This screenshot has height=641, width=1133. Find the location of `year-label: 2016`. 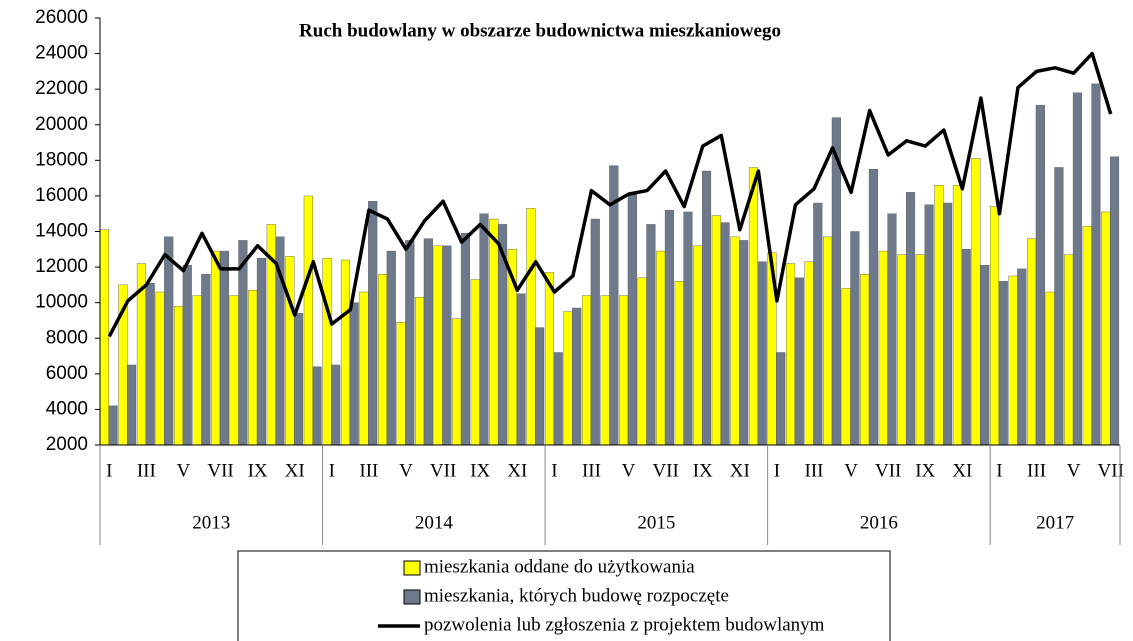

year-label: 2016 is located at coordinates (879, 522).